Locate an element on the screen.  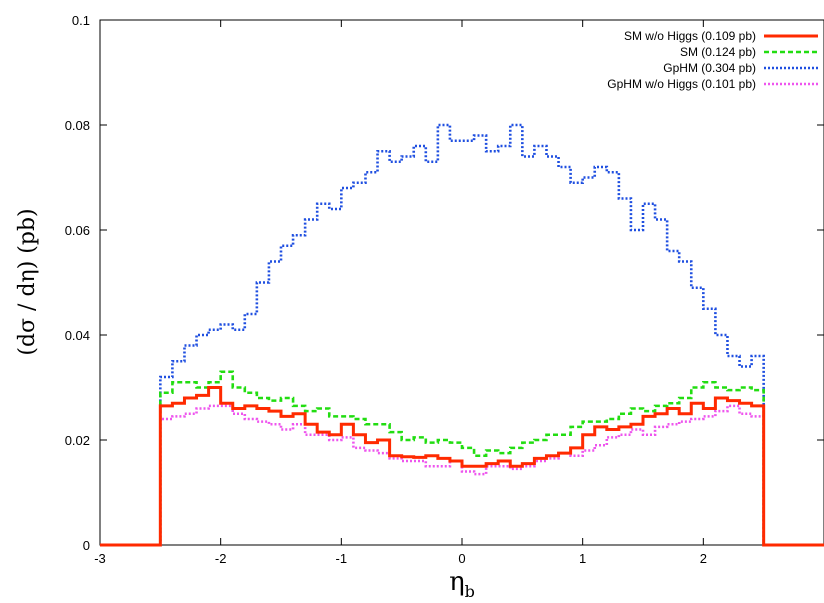
x-axis-title: ηb is located at coordinates (462, 584).